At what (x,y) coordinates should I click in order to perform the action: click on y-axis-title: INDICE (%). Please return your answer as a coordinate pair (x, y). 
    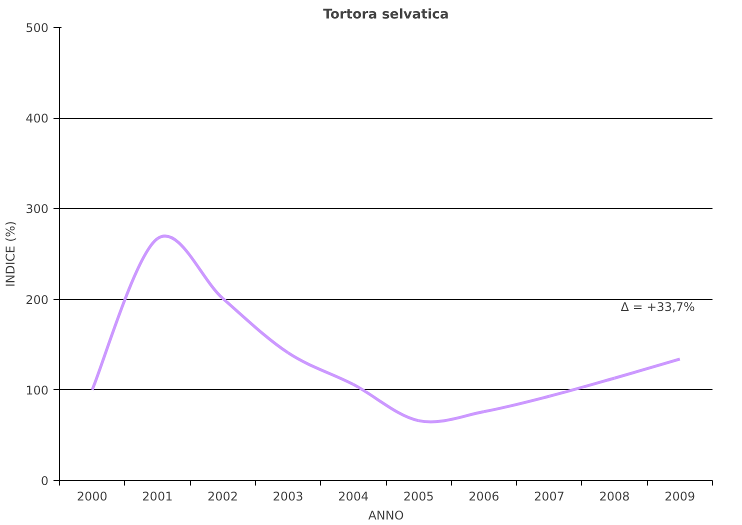
    Looking at the image, I should click on (11, 254).